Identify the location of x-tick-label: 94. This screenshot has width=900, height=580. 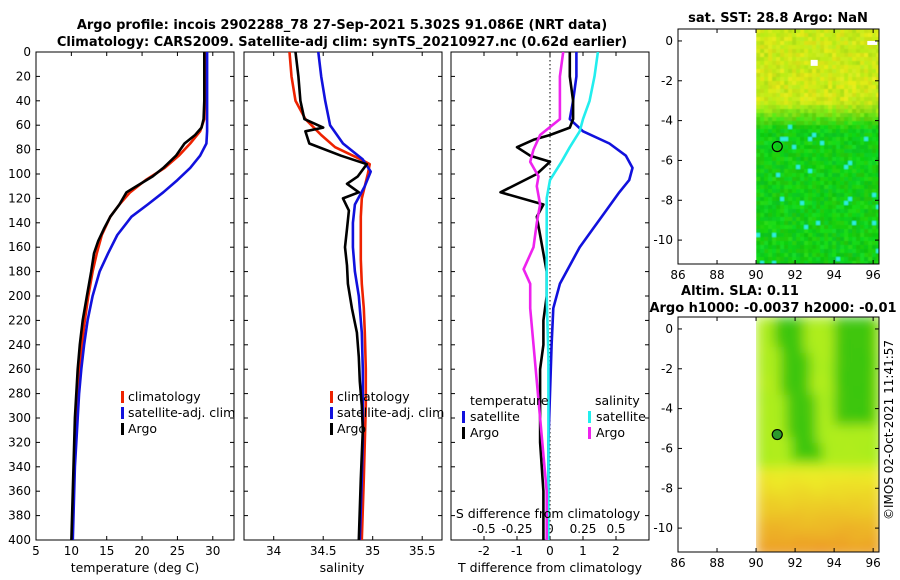
(833, 563).